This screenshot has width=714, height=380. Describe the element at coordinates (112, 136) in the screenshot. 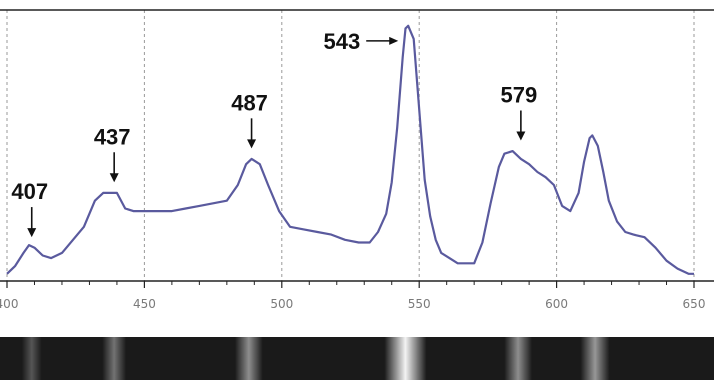

I see `peak-label: 437` at that location.